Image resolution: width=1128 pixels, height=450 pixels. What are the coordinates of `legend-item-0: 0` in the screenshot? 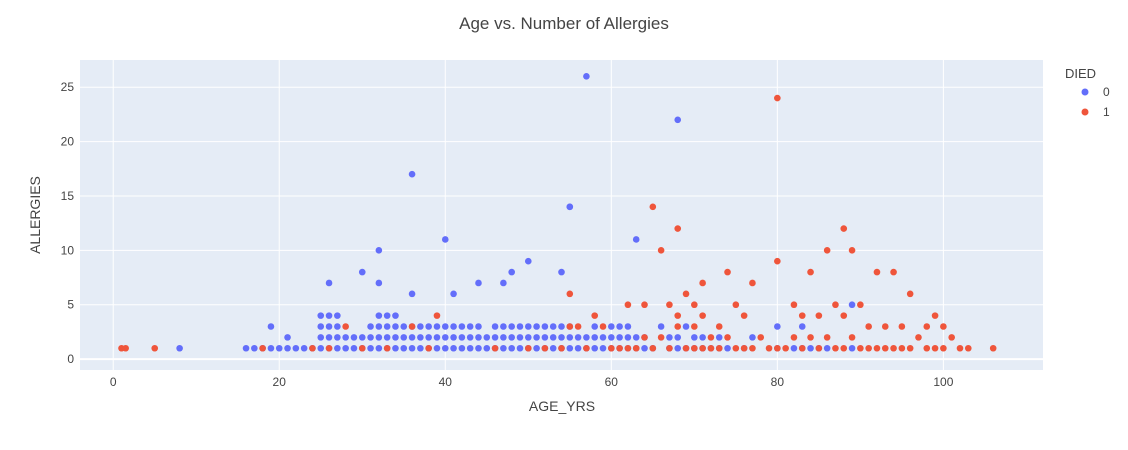 It's located at (1096, 92).